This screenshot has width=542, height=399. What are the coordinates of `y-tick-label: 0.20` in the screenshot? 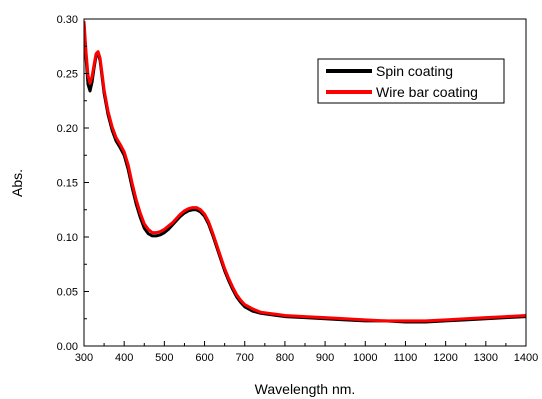 It's located at (67, 129).